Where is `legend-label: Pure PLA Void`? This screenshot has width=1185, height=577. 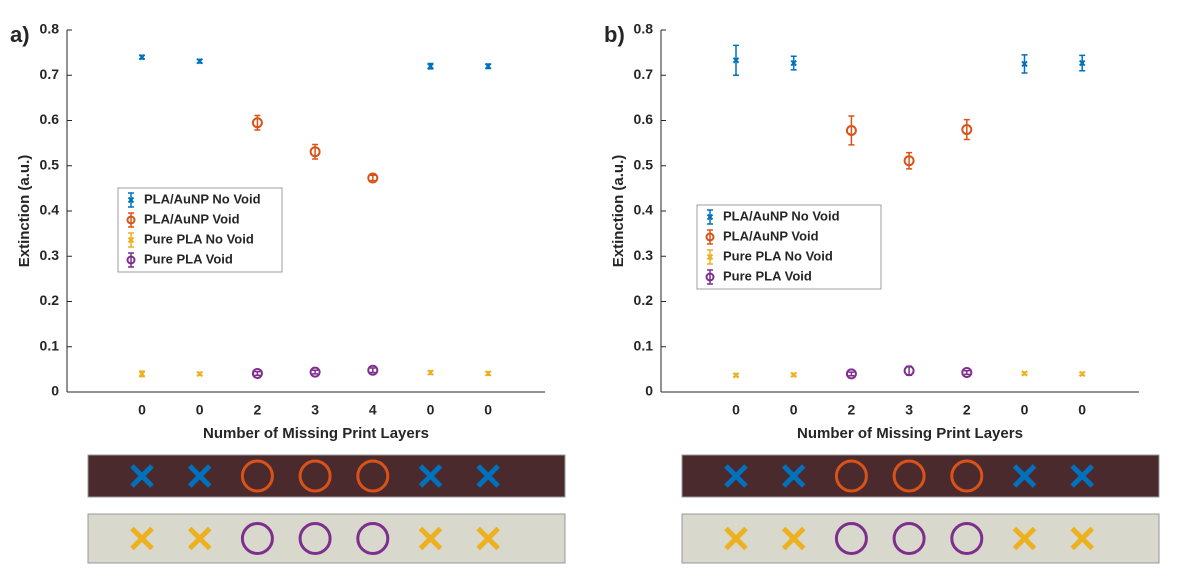 legend-label: Pure PLA Void is located at coordinates (188, 258).